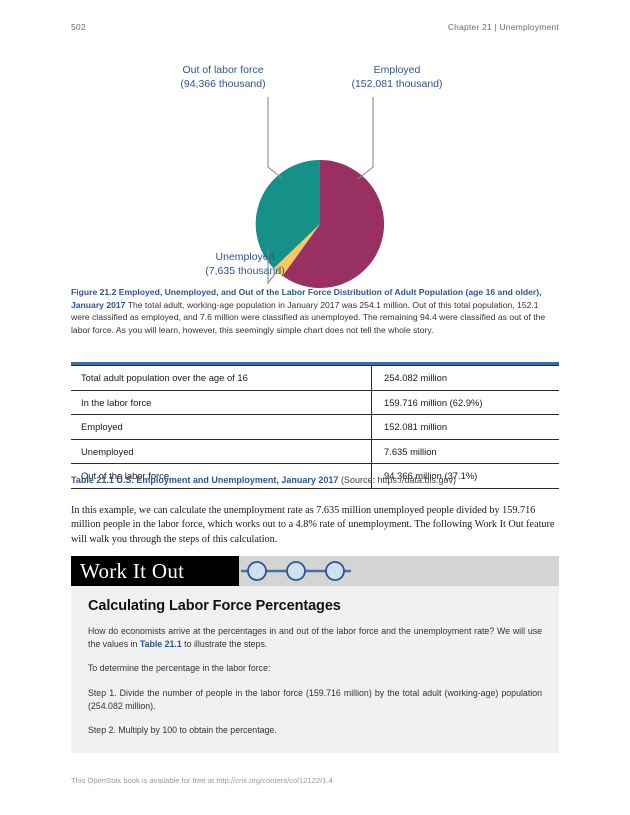 The image size is (630, 815). I want to click on pie-slice-unemployed, so click(296, 250).